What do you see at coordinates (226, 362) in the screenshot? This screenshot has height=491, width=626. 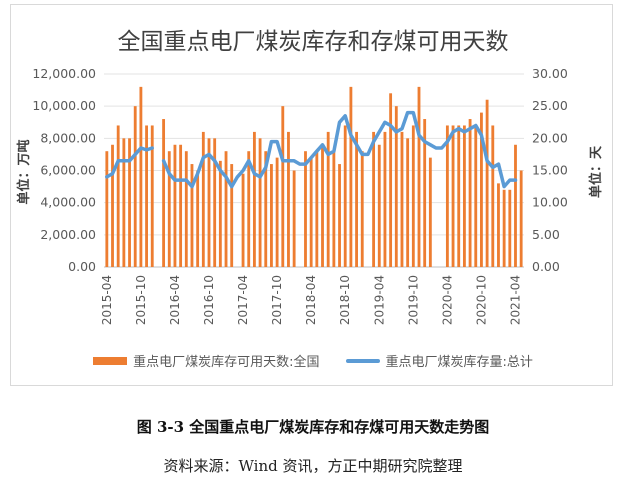 I see `legend-label-bar: 重点电厂煤炭库存可用天数:全国` at bounding box center [226, 362].